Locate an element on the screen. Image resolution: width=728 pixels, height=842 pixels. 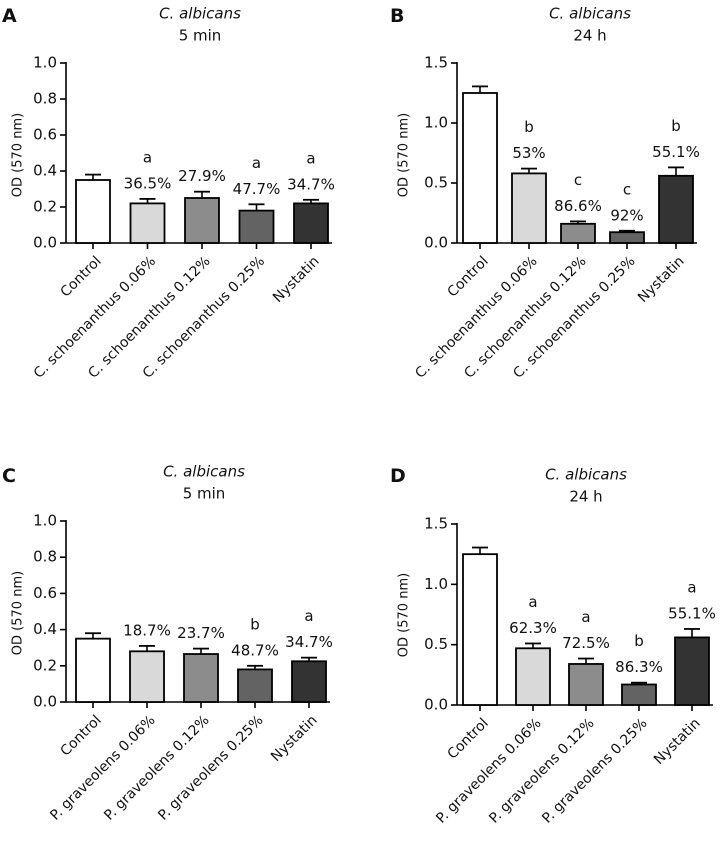
percent-annotation: 47.7% is located at coordinates (257, 189).